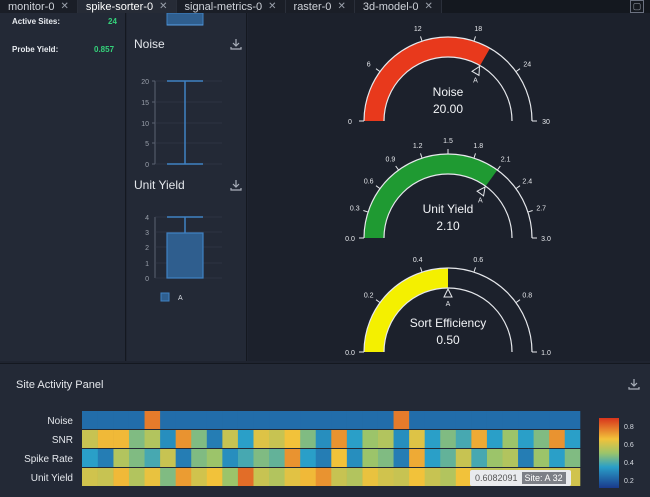  What do you see at coordinates (398, 6) in the screenshot?
I see `tab-3d-model: 3d-model-0 ✕` at bounding box center [398, 6].